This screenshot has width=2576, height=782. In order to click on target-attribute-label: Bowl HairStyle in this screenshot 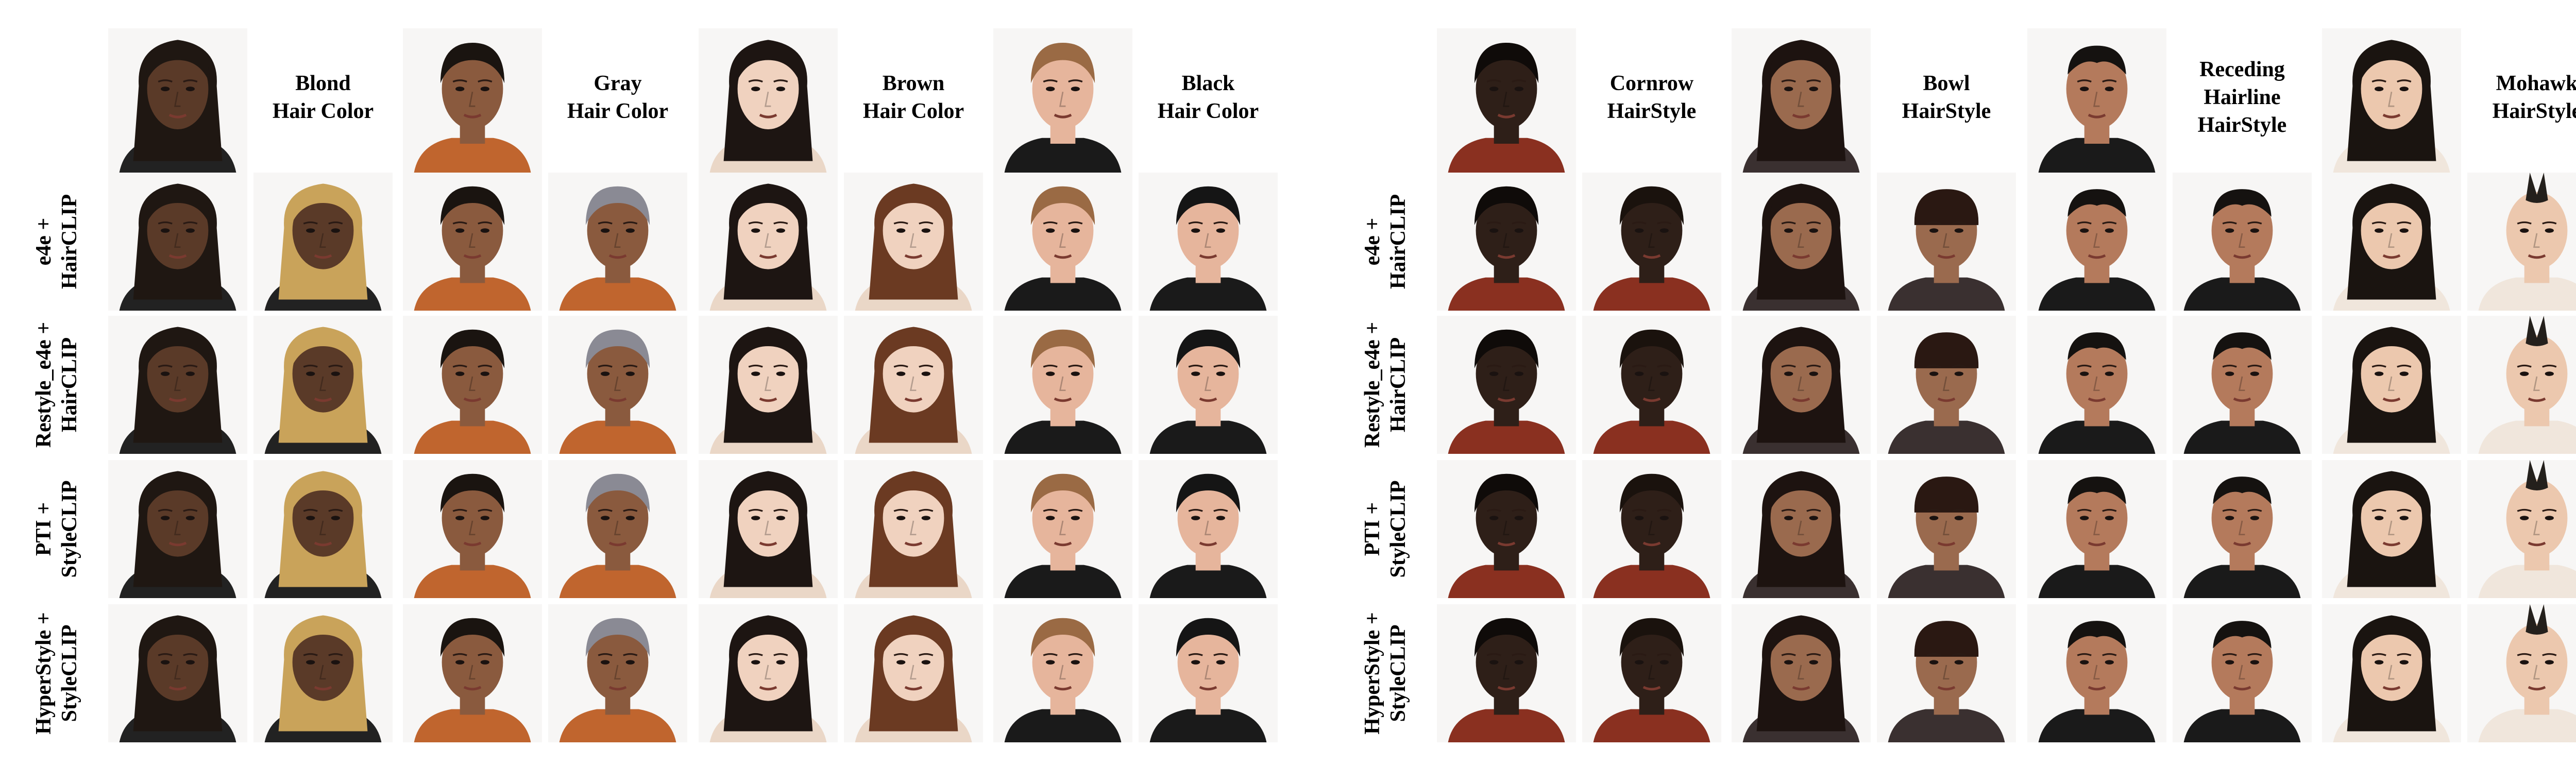, I will do `click(1946, 97)`.